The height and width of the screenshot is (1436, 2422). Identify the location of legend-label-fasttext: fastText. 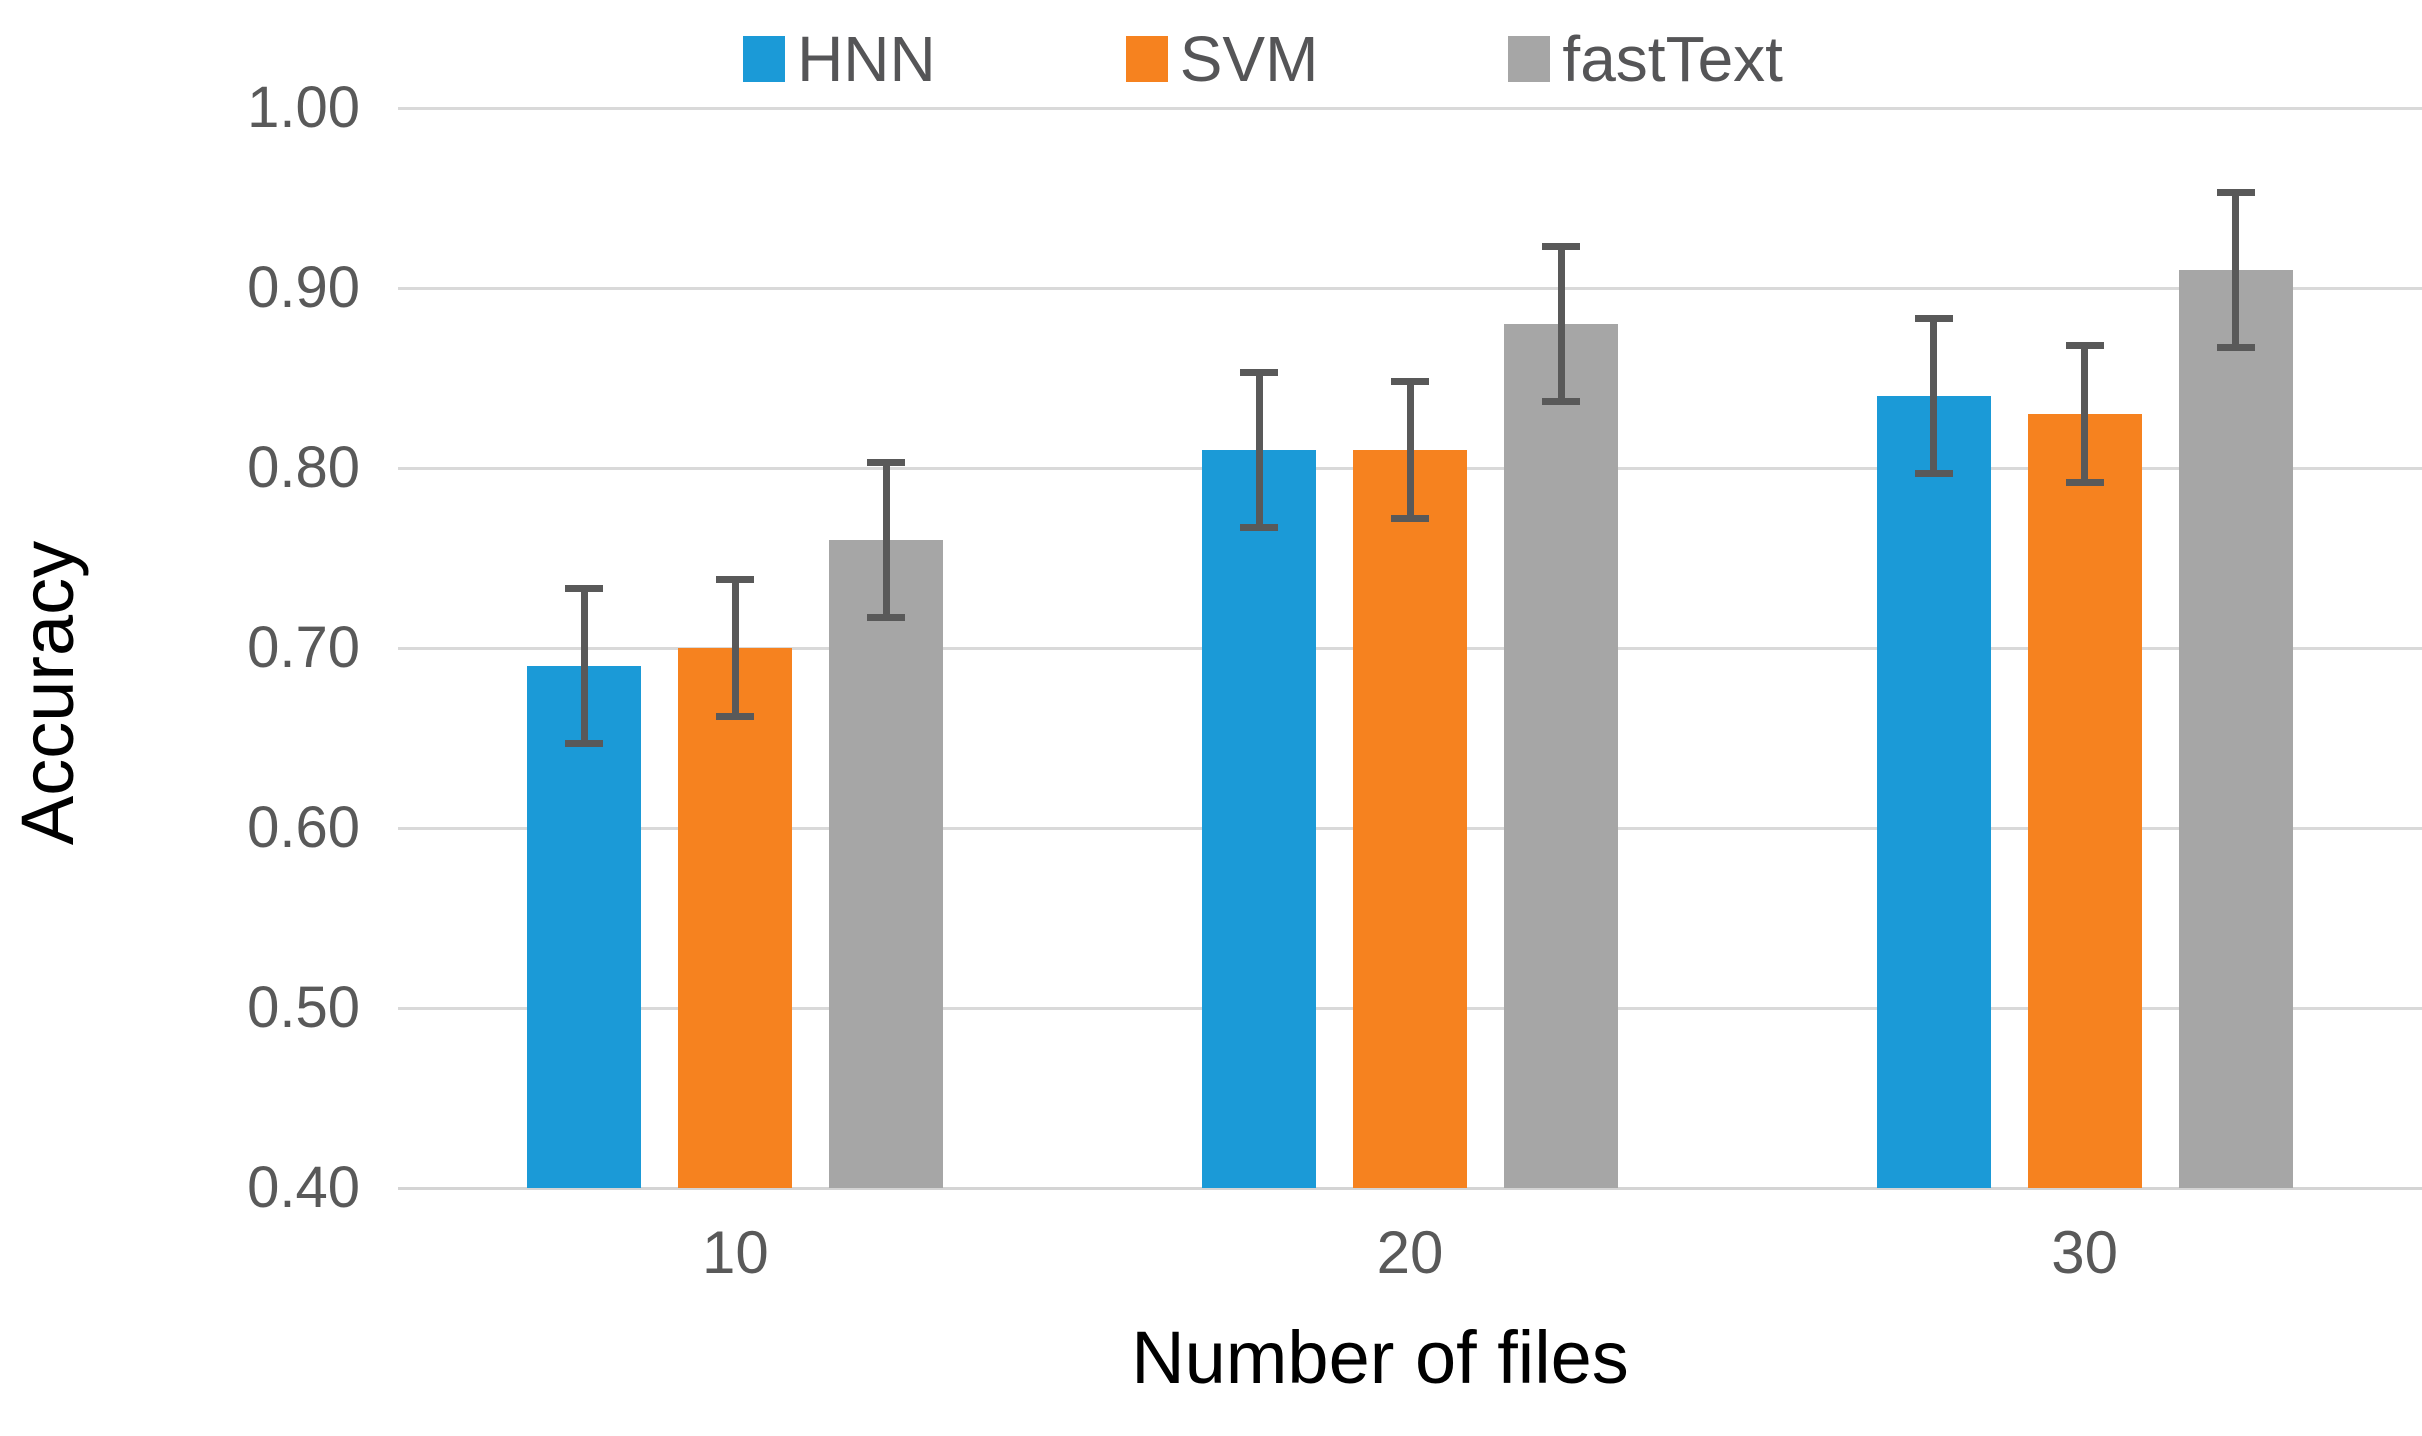
(1672, 59).